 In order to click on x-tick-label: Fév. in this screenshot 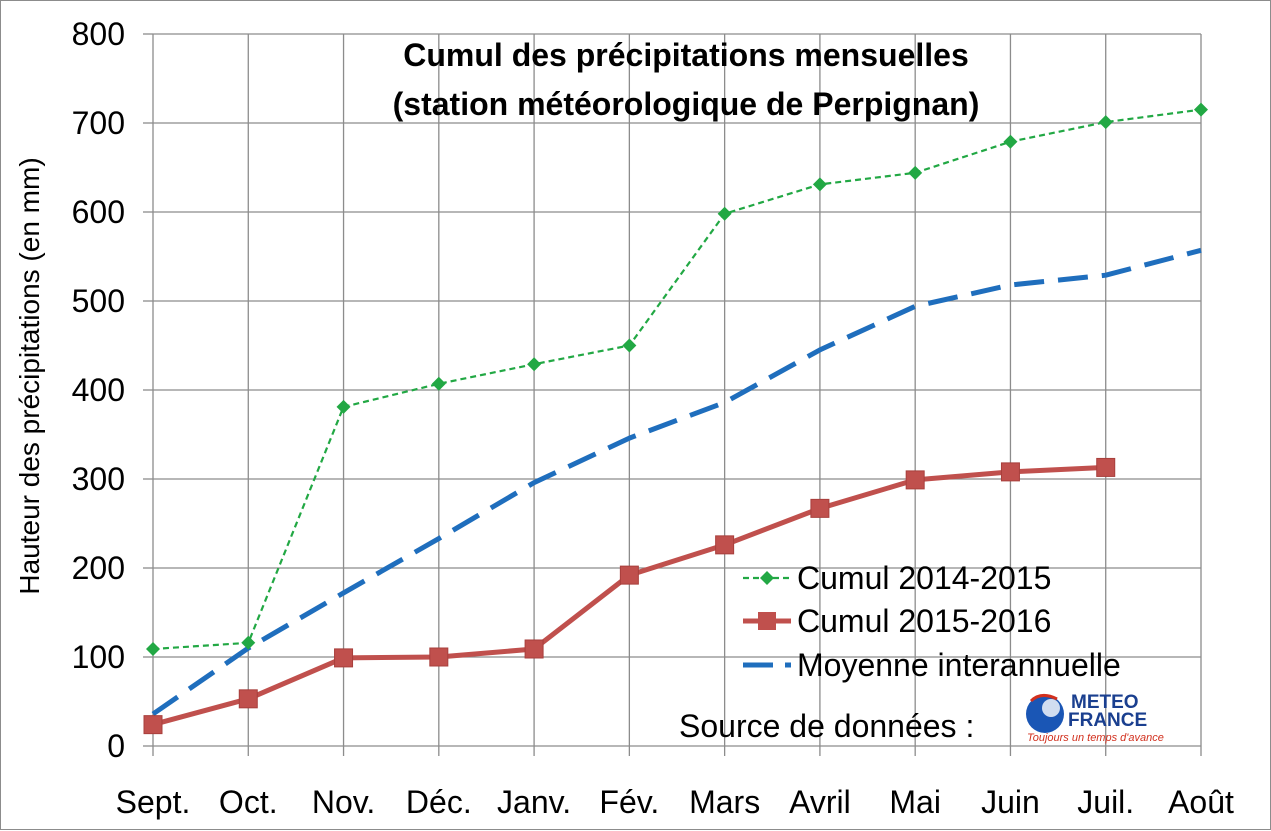, I will do `click(629, 802)`.